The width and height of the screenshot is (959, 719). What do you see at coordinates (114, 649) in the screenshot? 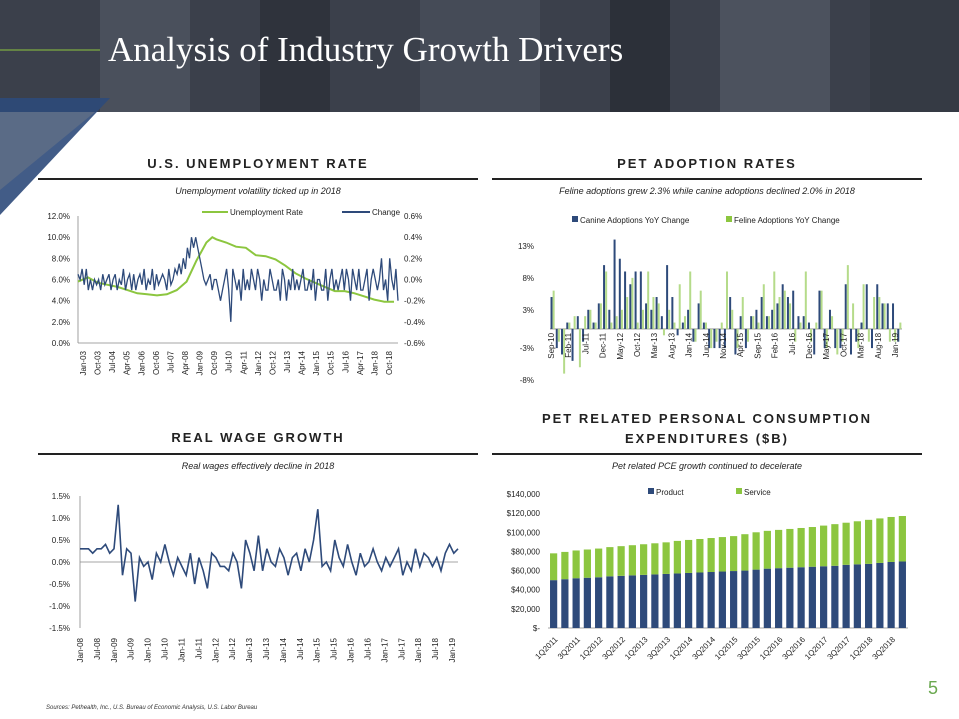
I see `x-tick-label: Jan-09` at bounding box center [114, 649].